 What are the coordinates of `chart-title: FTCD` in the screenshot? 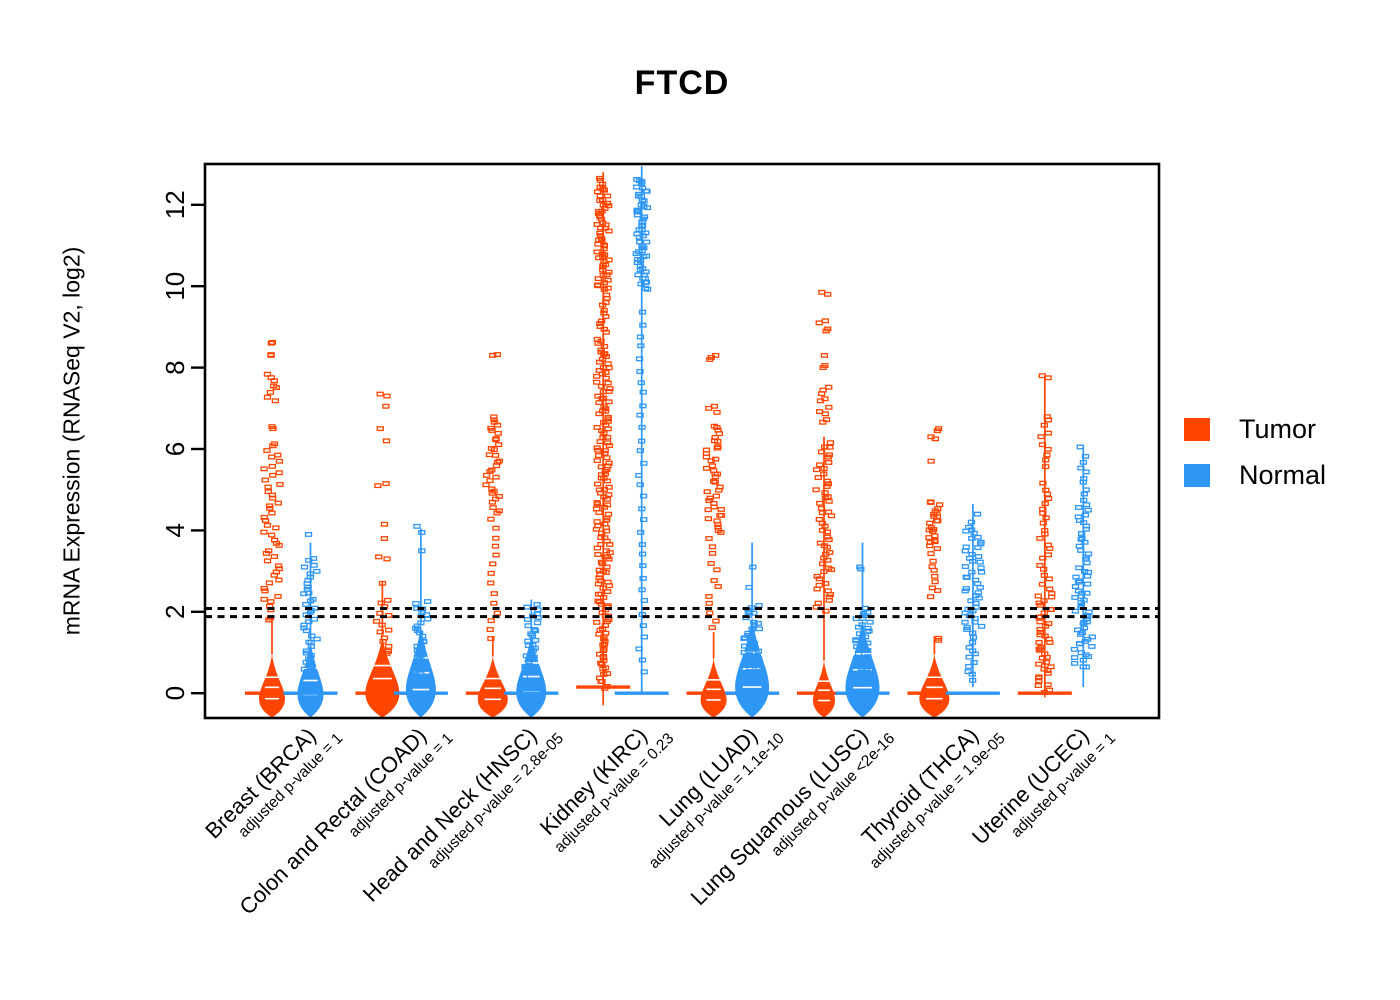 It's located at (682, 83).